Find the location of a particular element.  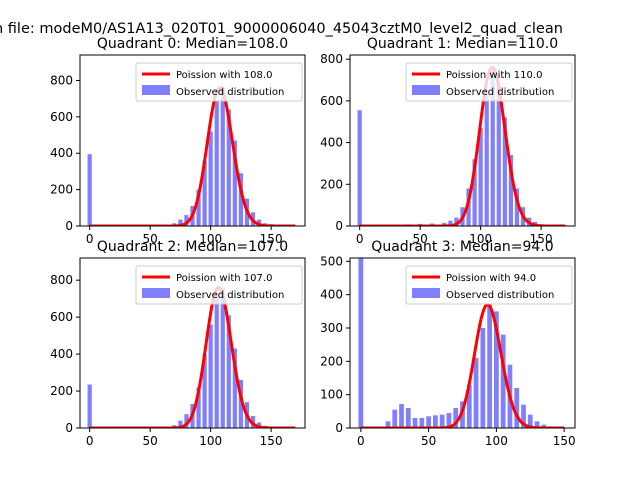

subplot-title: Quadrant 0: Median=108.0 is located at coordinates (192, 44).